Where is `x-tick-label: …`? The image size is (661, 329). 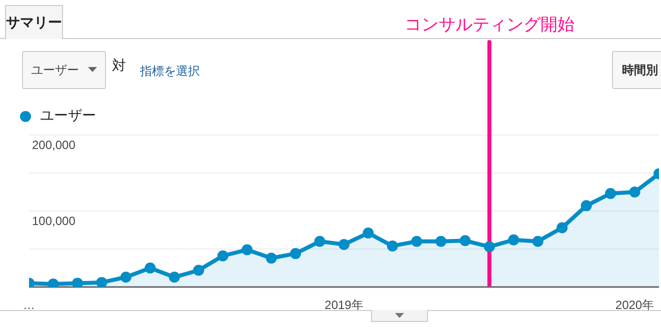
x-tick-label: … is located at coordinates (29, 305).